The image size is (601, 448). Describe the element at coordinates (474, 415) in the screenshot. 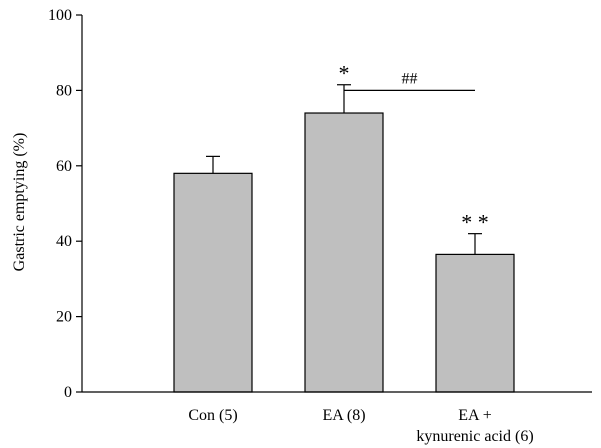

I see `x-category-label: EA +` at that location.